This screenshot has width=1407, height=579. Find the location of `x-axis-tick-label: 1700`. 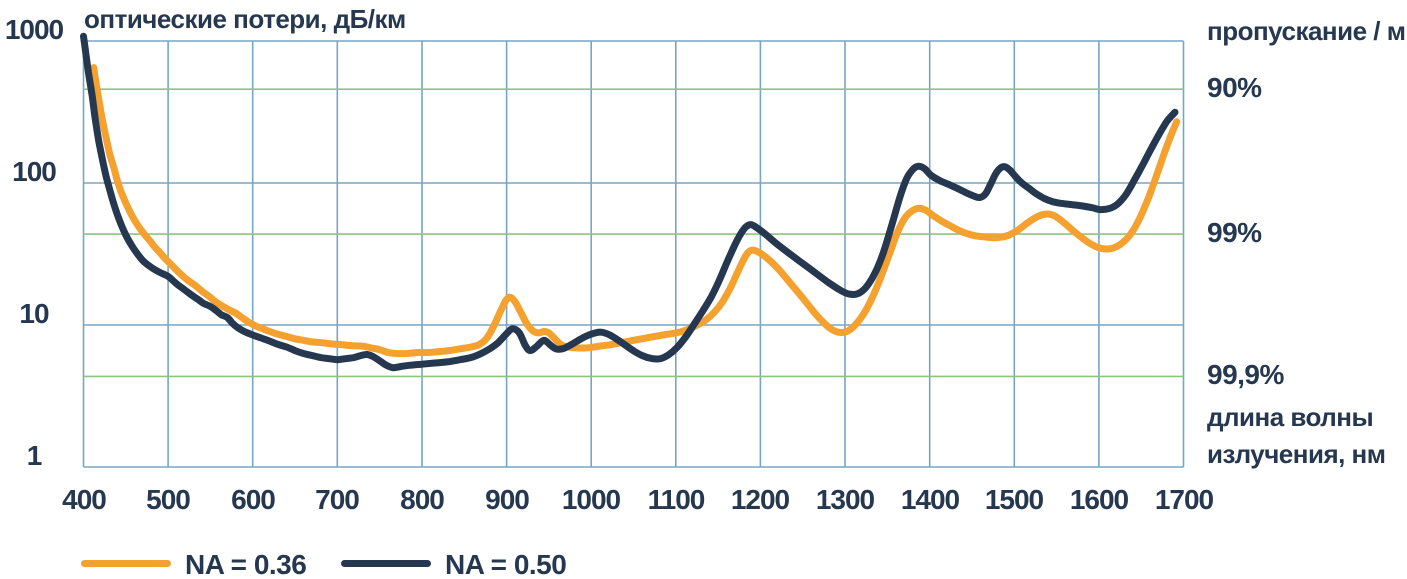

x-axis-tick-label: 1700 is located at coordinates (1184, 499).